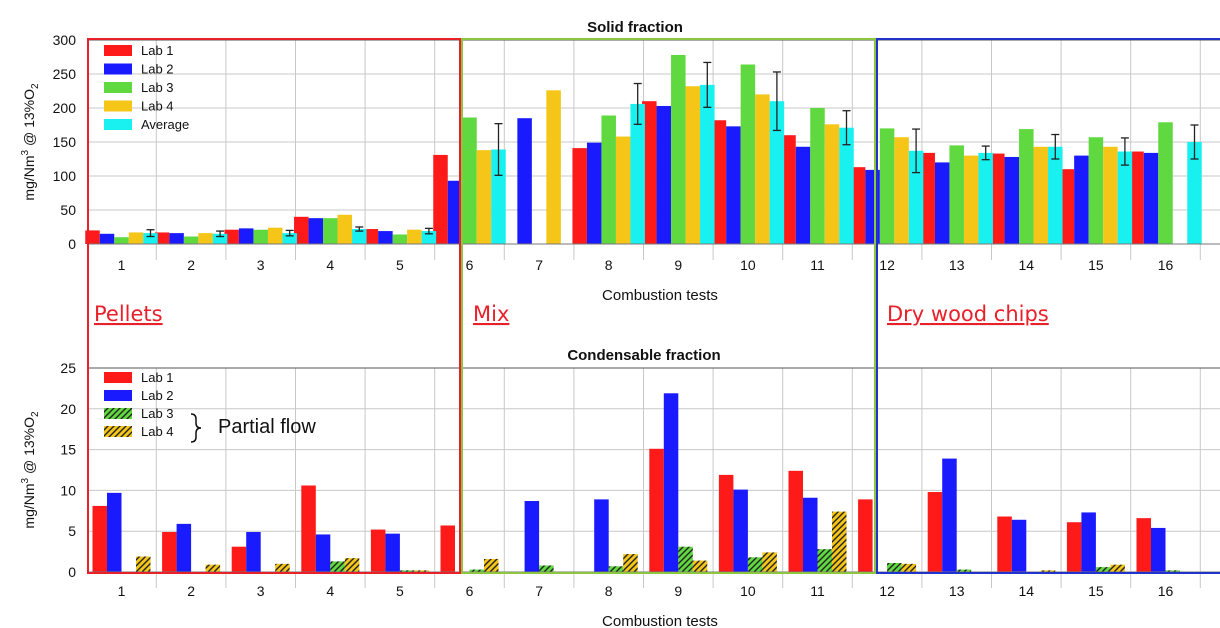 Image resolution: width=1220 pixels, height=628 pixels. I want to click on legend-label: Lab 2, so click(157, 395).